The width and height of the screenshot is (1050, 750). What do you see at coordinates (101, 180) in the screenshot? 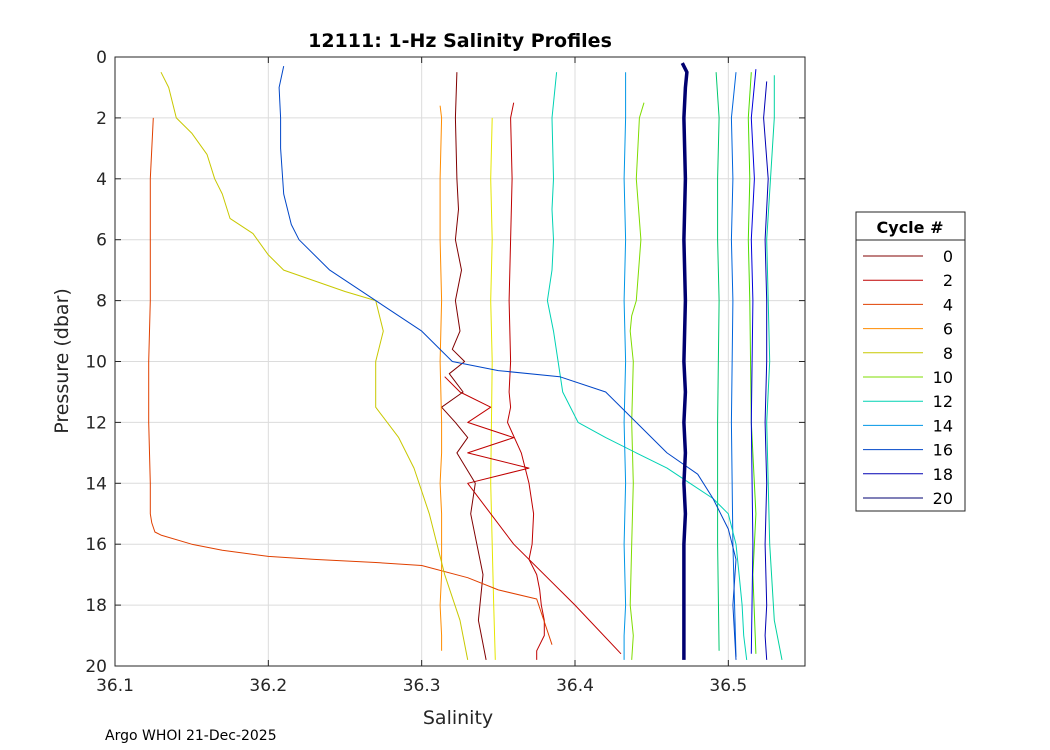
I see `y-tick-label: 4` at bounding box center [101, 180].